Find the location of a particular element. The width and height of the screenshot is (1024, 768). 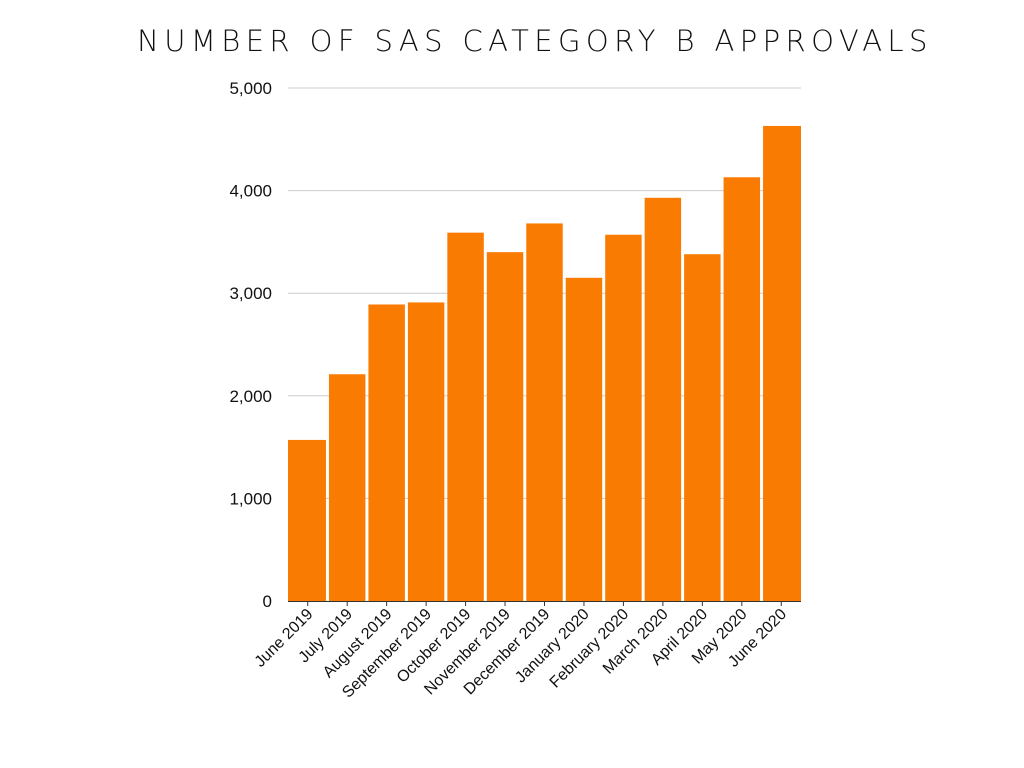

y-tick-label: 0 is located at coordinates (267, 601).